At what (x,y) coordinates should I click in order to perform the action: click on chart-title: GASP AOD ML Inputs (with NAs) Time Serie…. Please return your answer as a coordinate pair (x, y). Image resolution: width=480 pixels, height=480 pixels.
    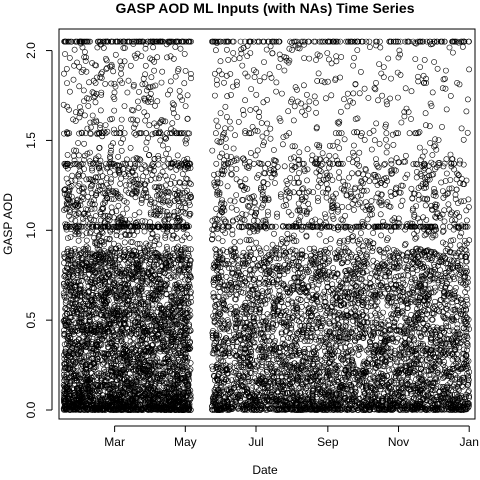
    Looking at the image, I should click on (265, 8).